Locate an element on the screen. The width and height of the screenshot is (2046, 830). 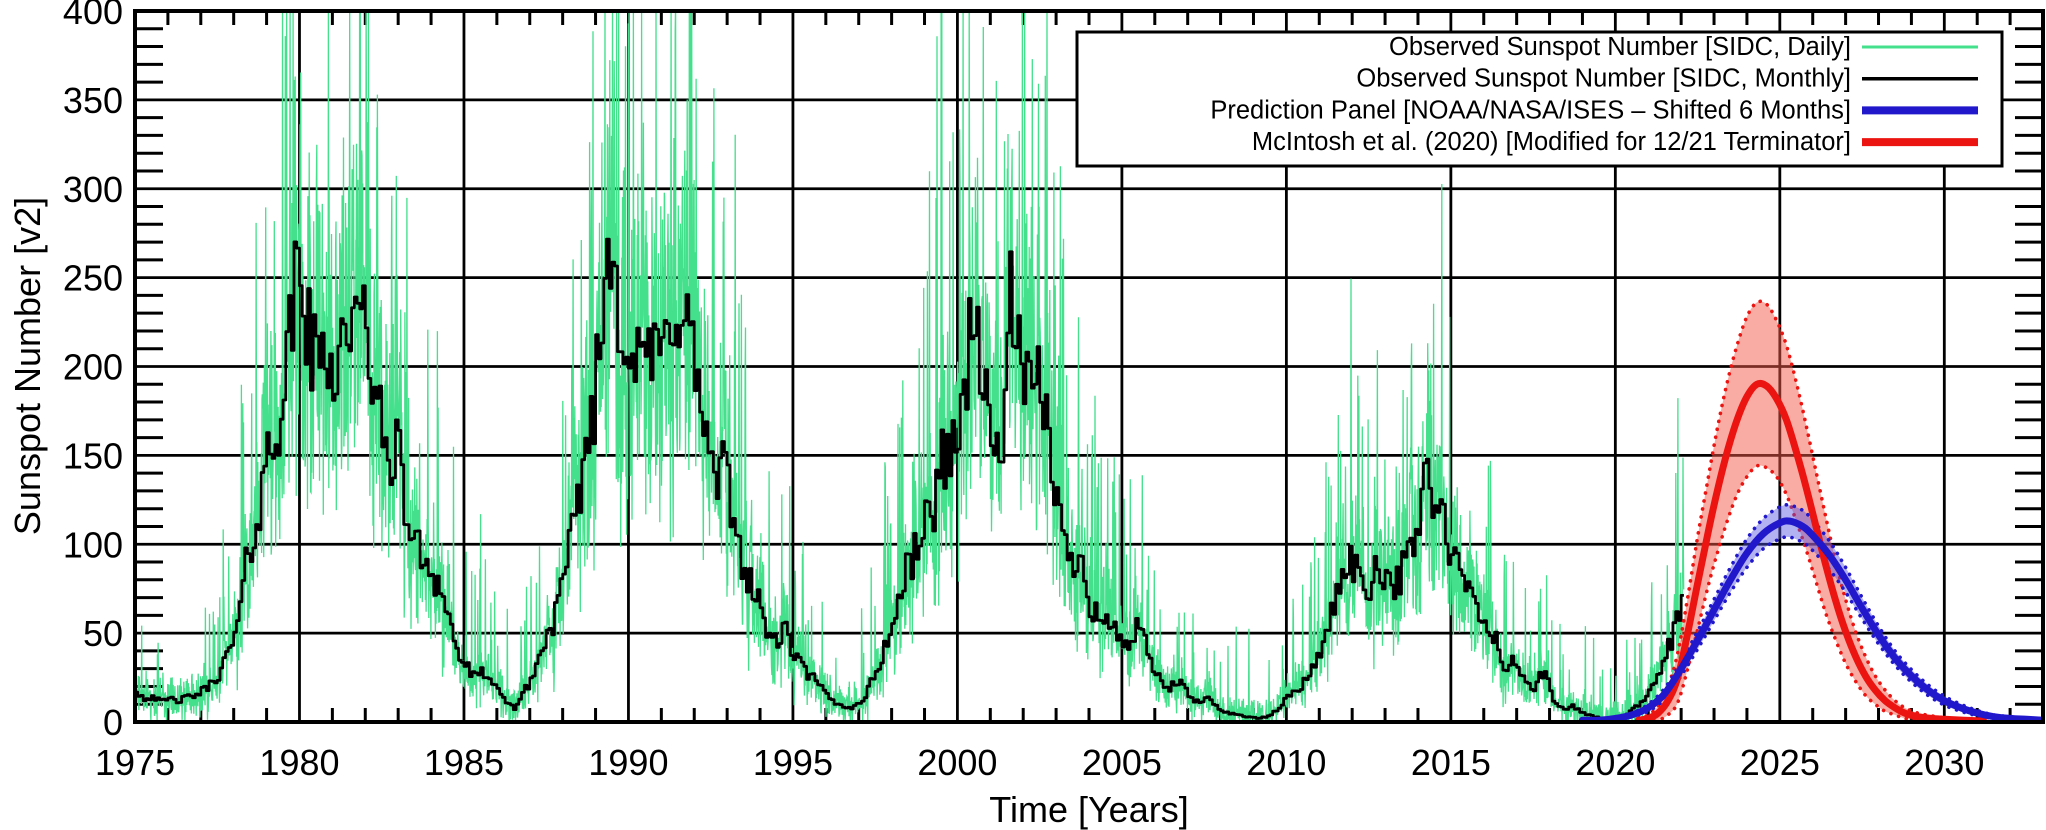
x-tick-label: 2005 is located at coordinates (1122, 762).